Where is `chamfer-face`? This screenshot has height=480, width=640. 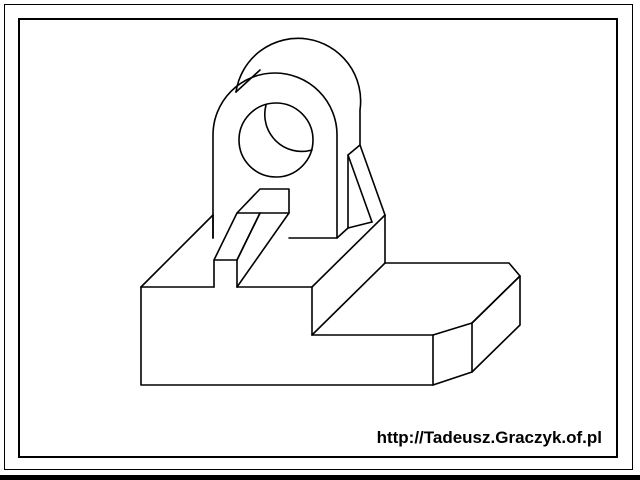
chamfer-face is located at coordinates (452, 354).